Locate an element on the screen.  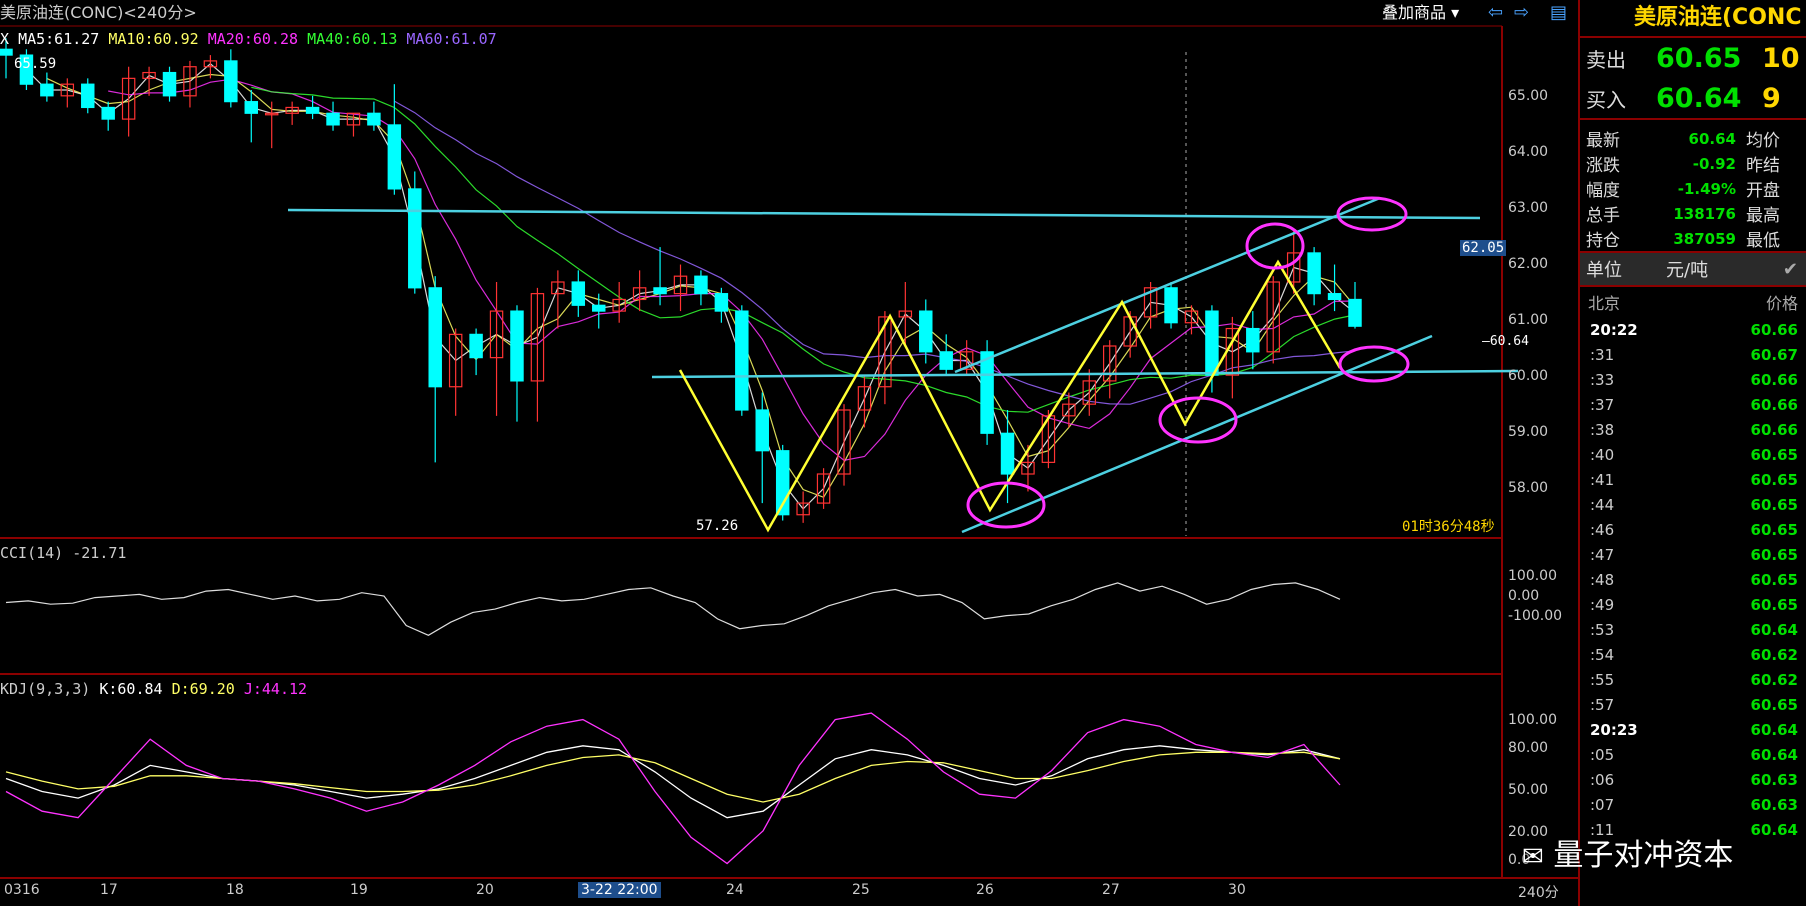
tick-time: :46 is located at coordinates (1602, 529).